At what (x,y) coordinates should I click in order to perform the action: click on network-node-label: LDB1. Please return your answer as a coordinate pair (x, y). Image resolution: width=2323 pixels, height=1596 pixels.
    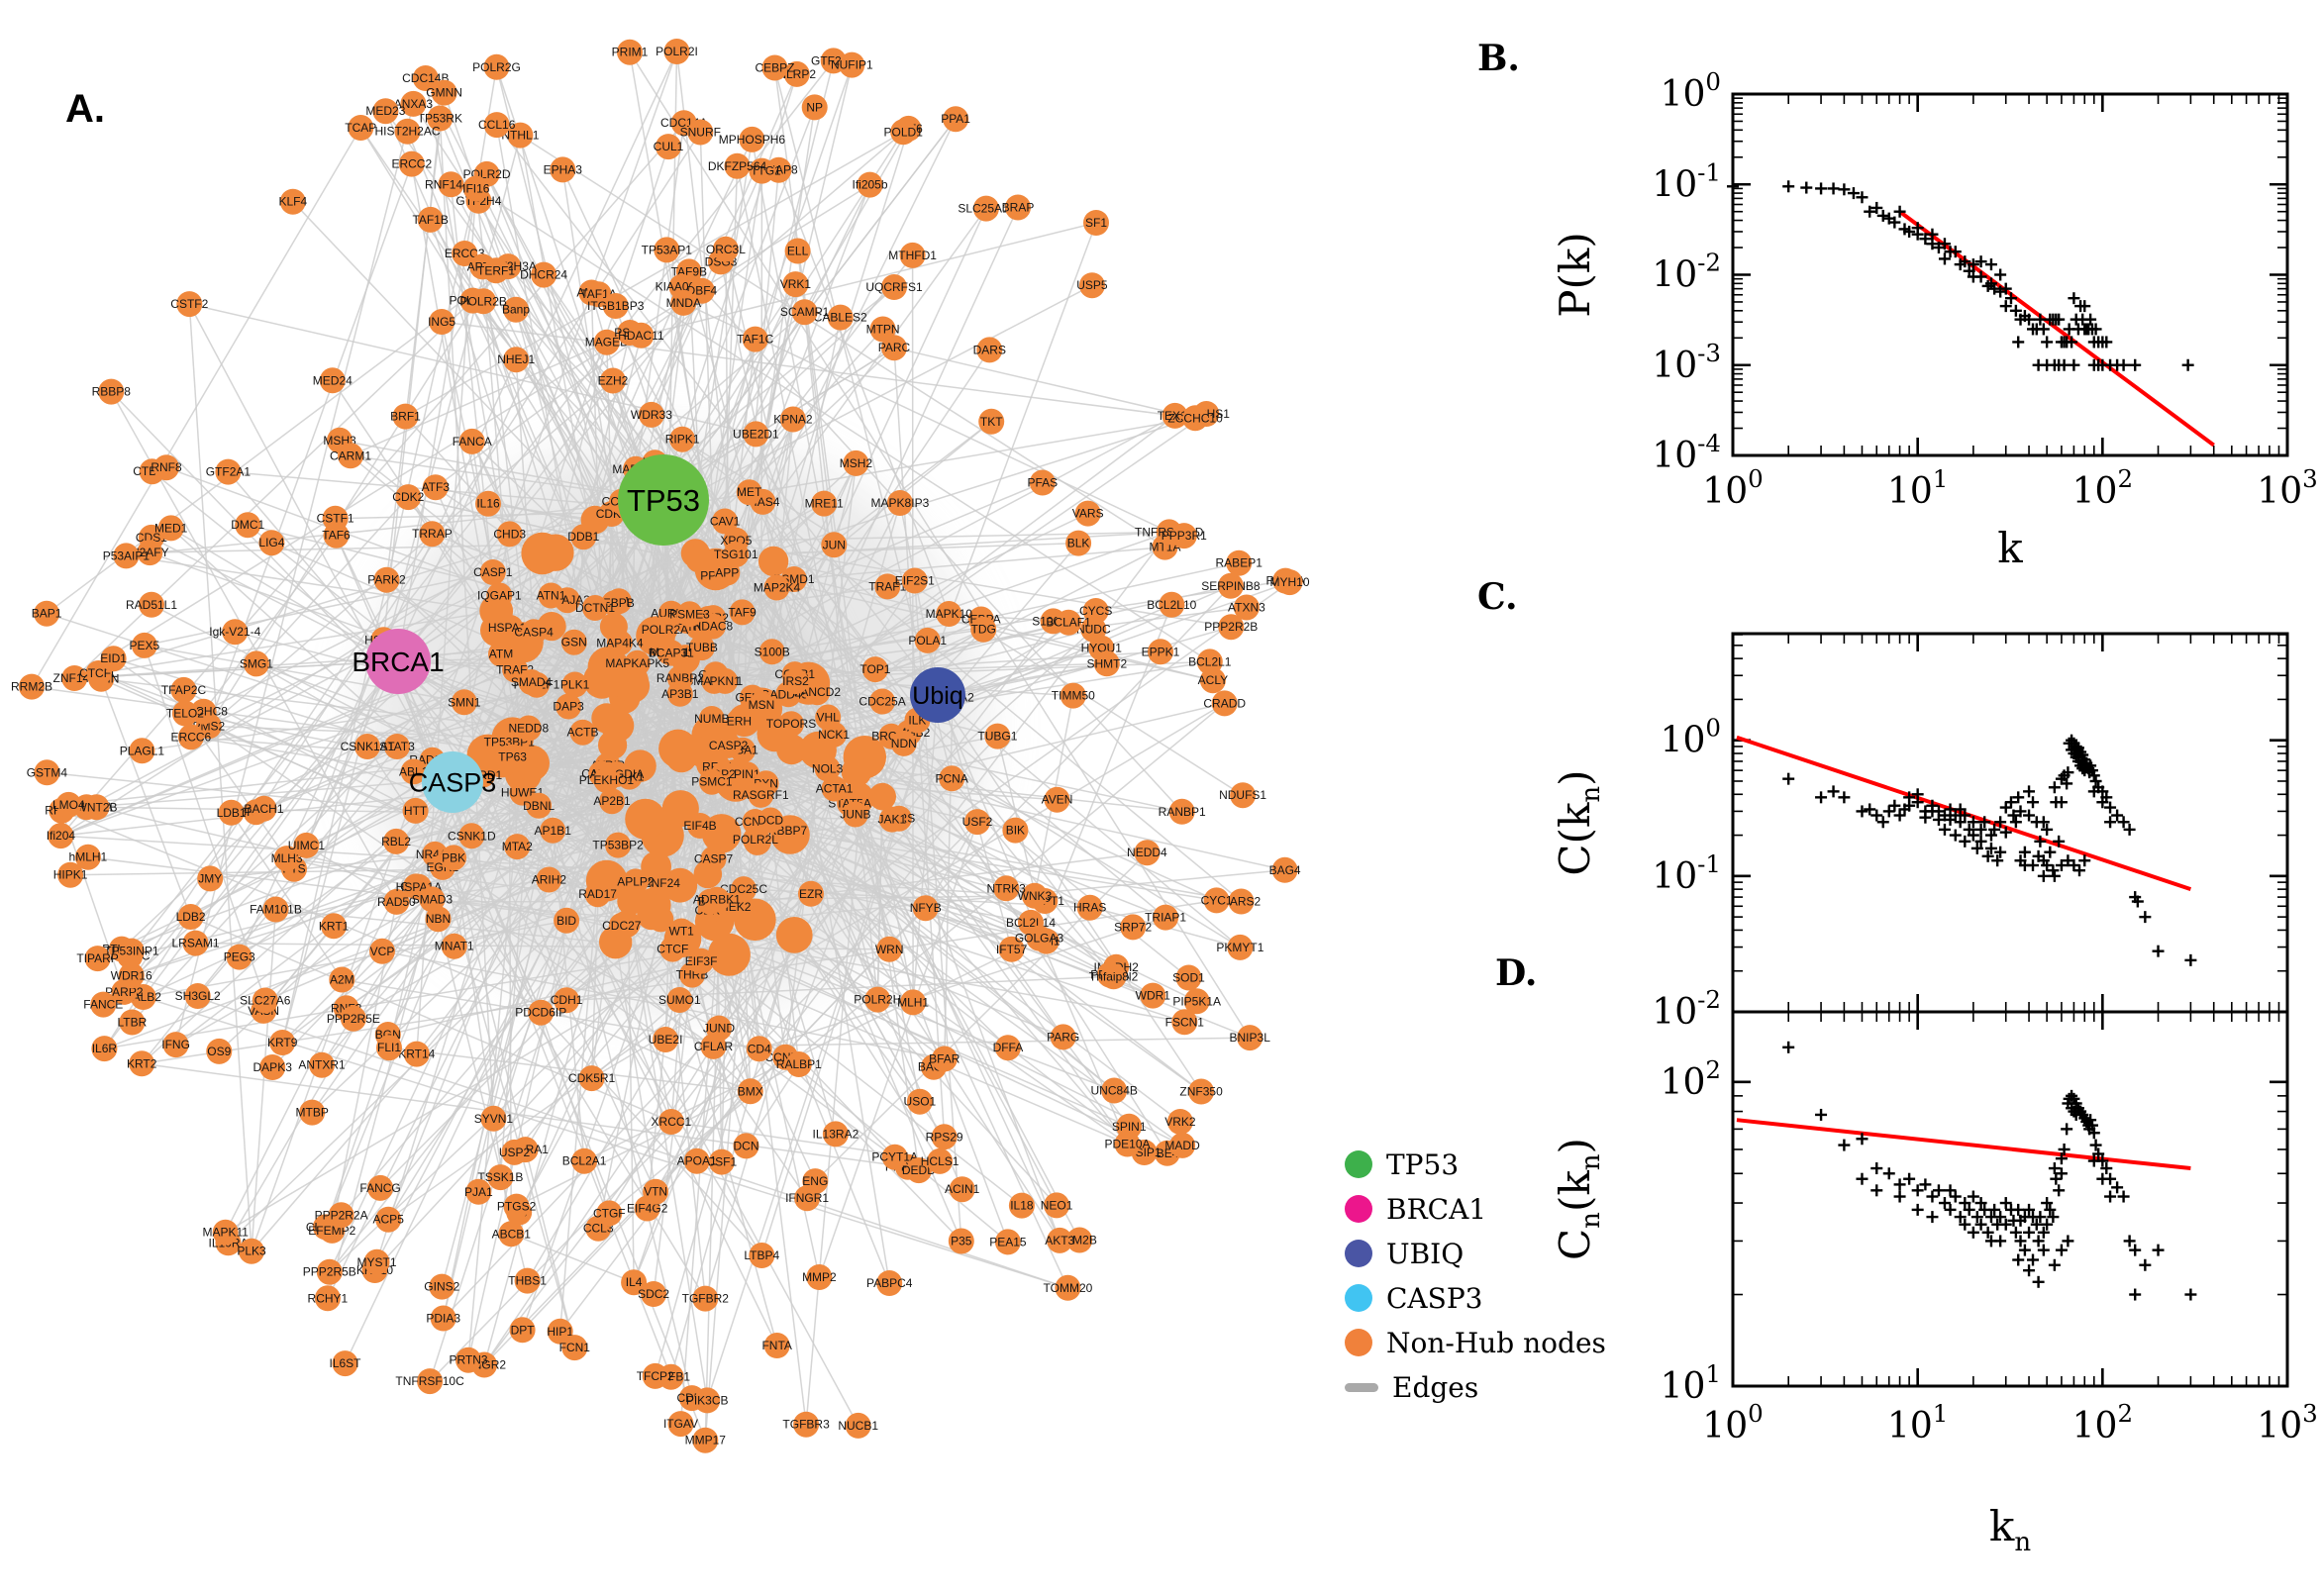
    Looking at the image, I should click on (232, 813).